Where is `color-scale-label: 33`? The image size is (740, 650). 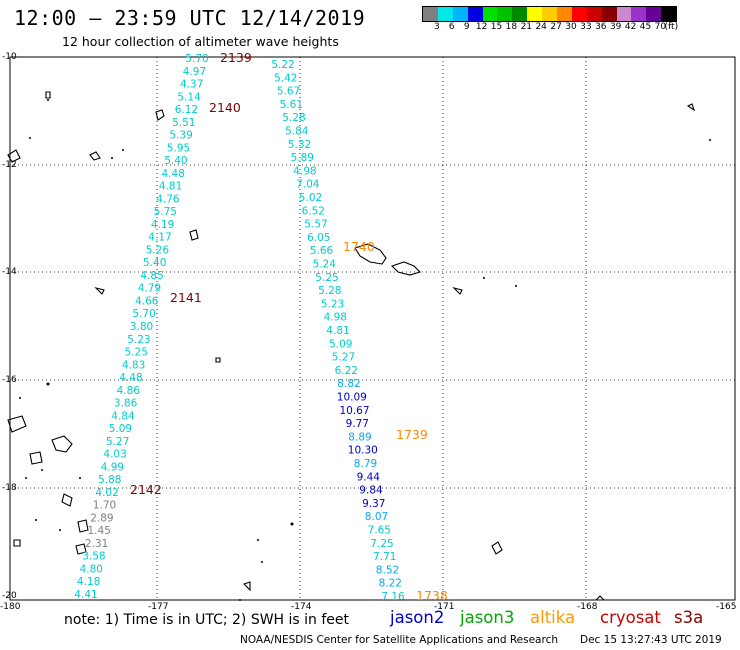
color-scale-label: 33 is located at coordinates (586, 27).